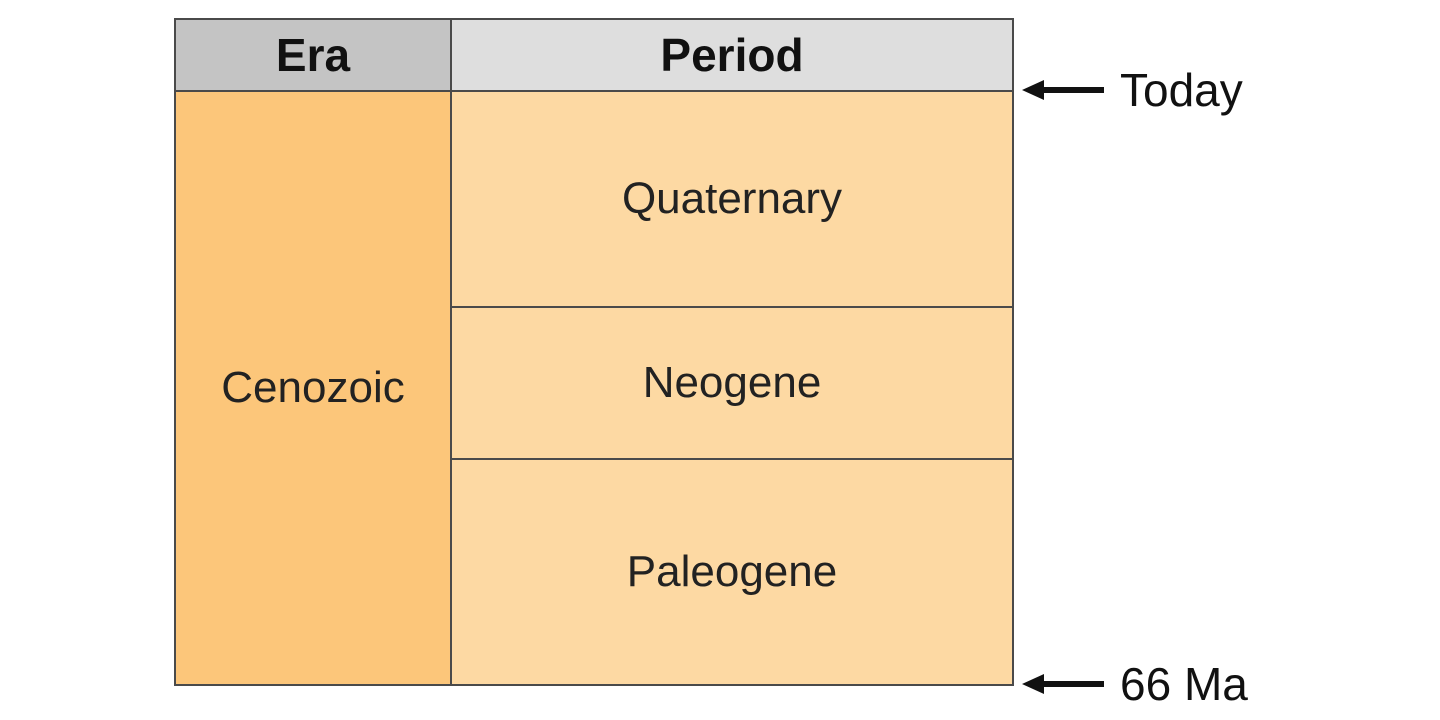 Image resolution: width=1440 pixels, height=720 pixels. I want to click on today-marker: Today, so click(1132, 90).